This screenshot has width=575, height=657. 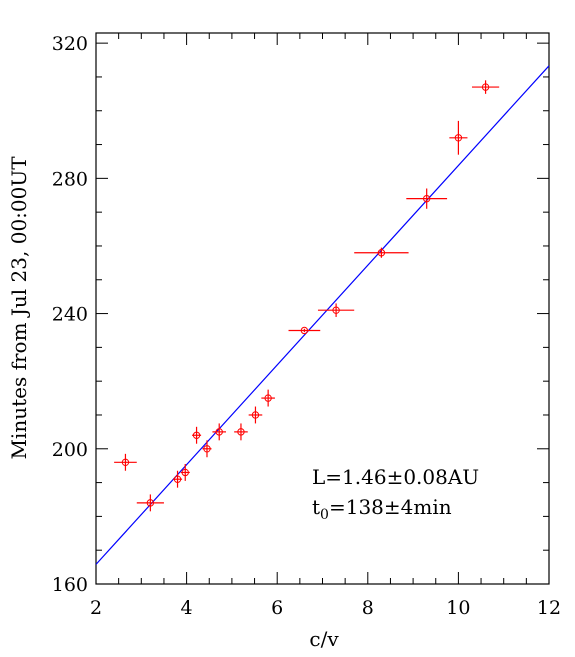 What do you see at coordinates (549, 608) in the screenshot?
I see `x-tick-label: 12` at bounding box center [549, 608].